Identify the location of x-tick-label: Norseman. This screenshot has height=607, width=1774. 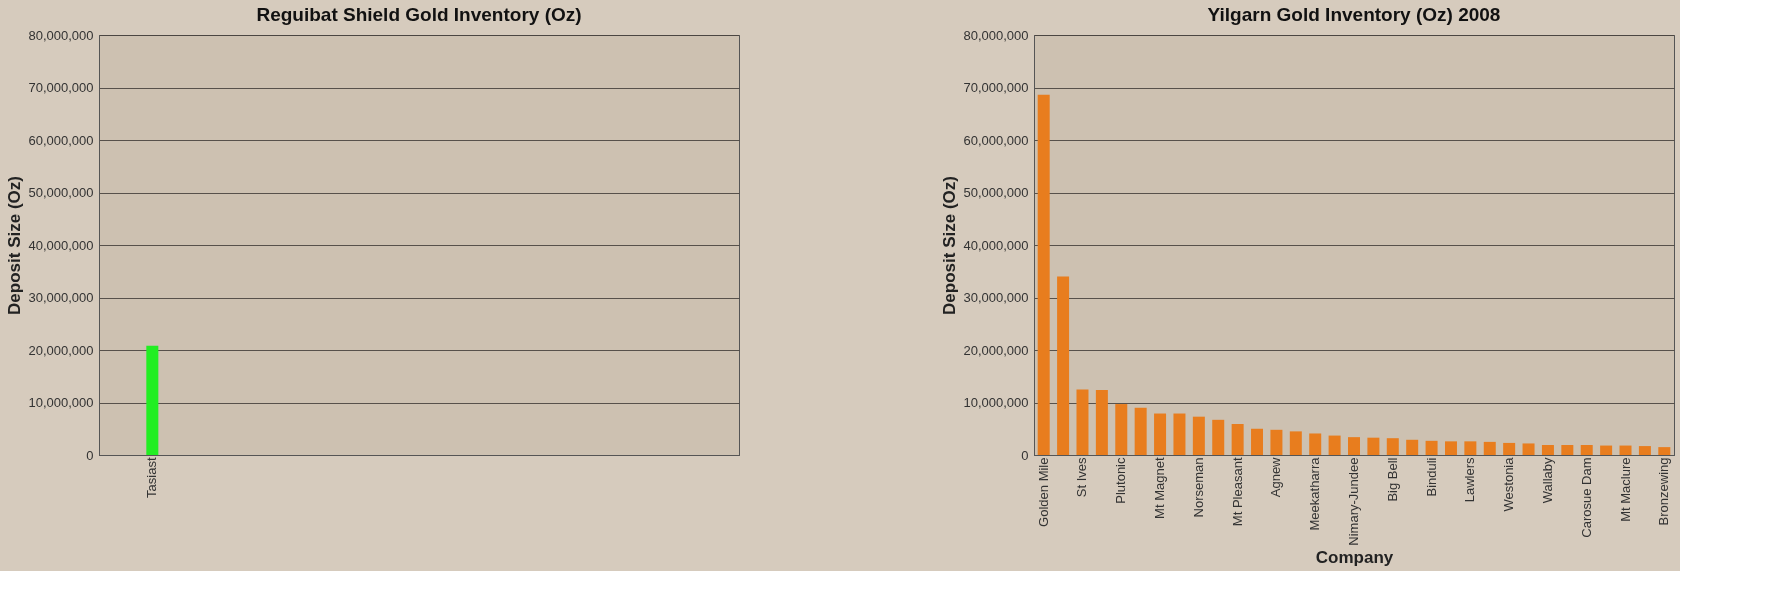
(1198, 487).